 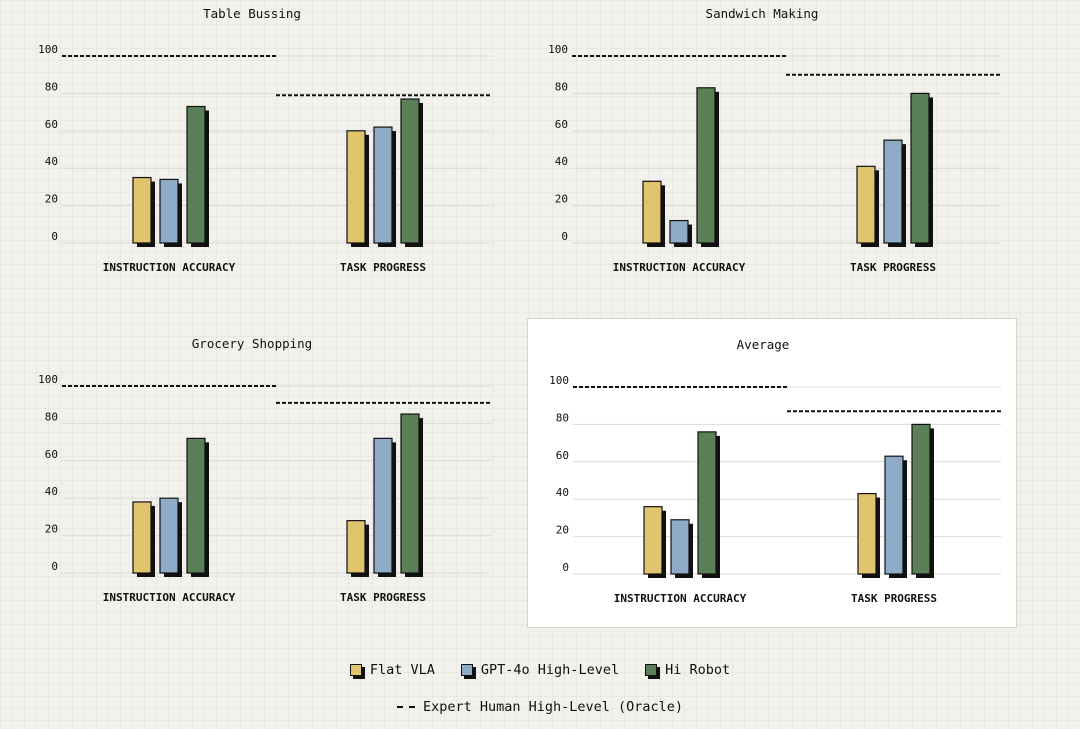 I want to click on legend-swatch-hi-robot, so click(x=651, y=670).